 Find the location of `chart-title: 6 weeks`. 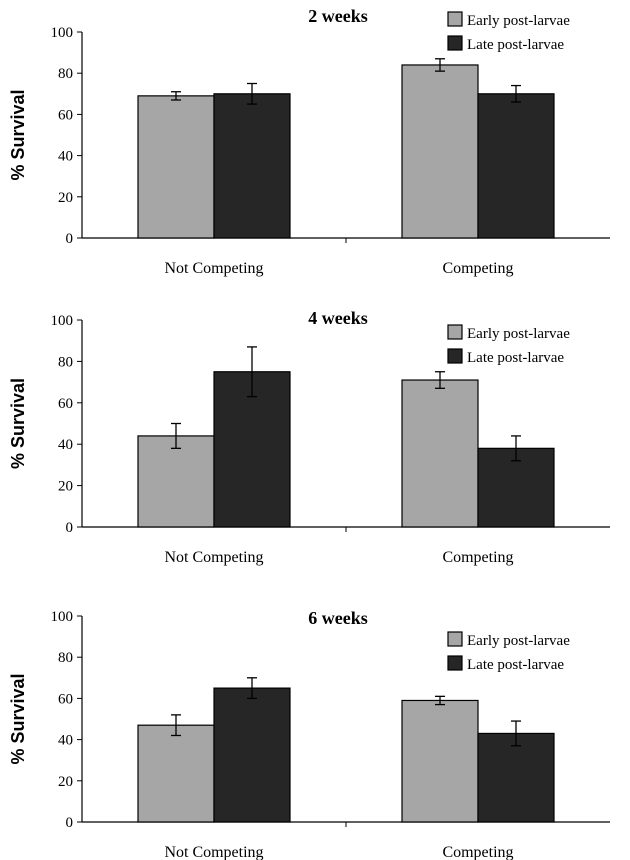

chart-title: 6 weeks is located at coordinates (338, 618).